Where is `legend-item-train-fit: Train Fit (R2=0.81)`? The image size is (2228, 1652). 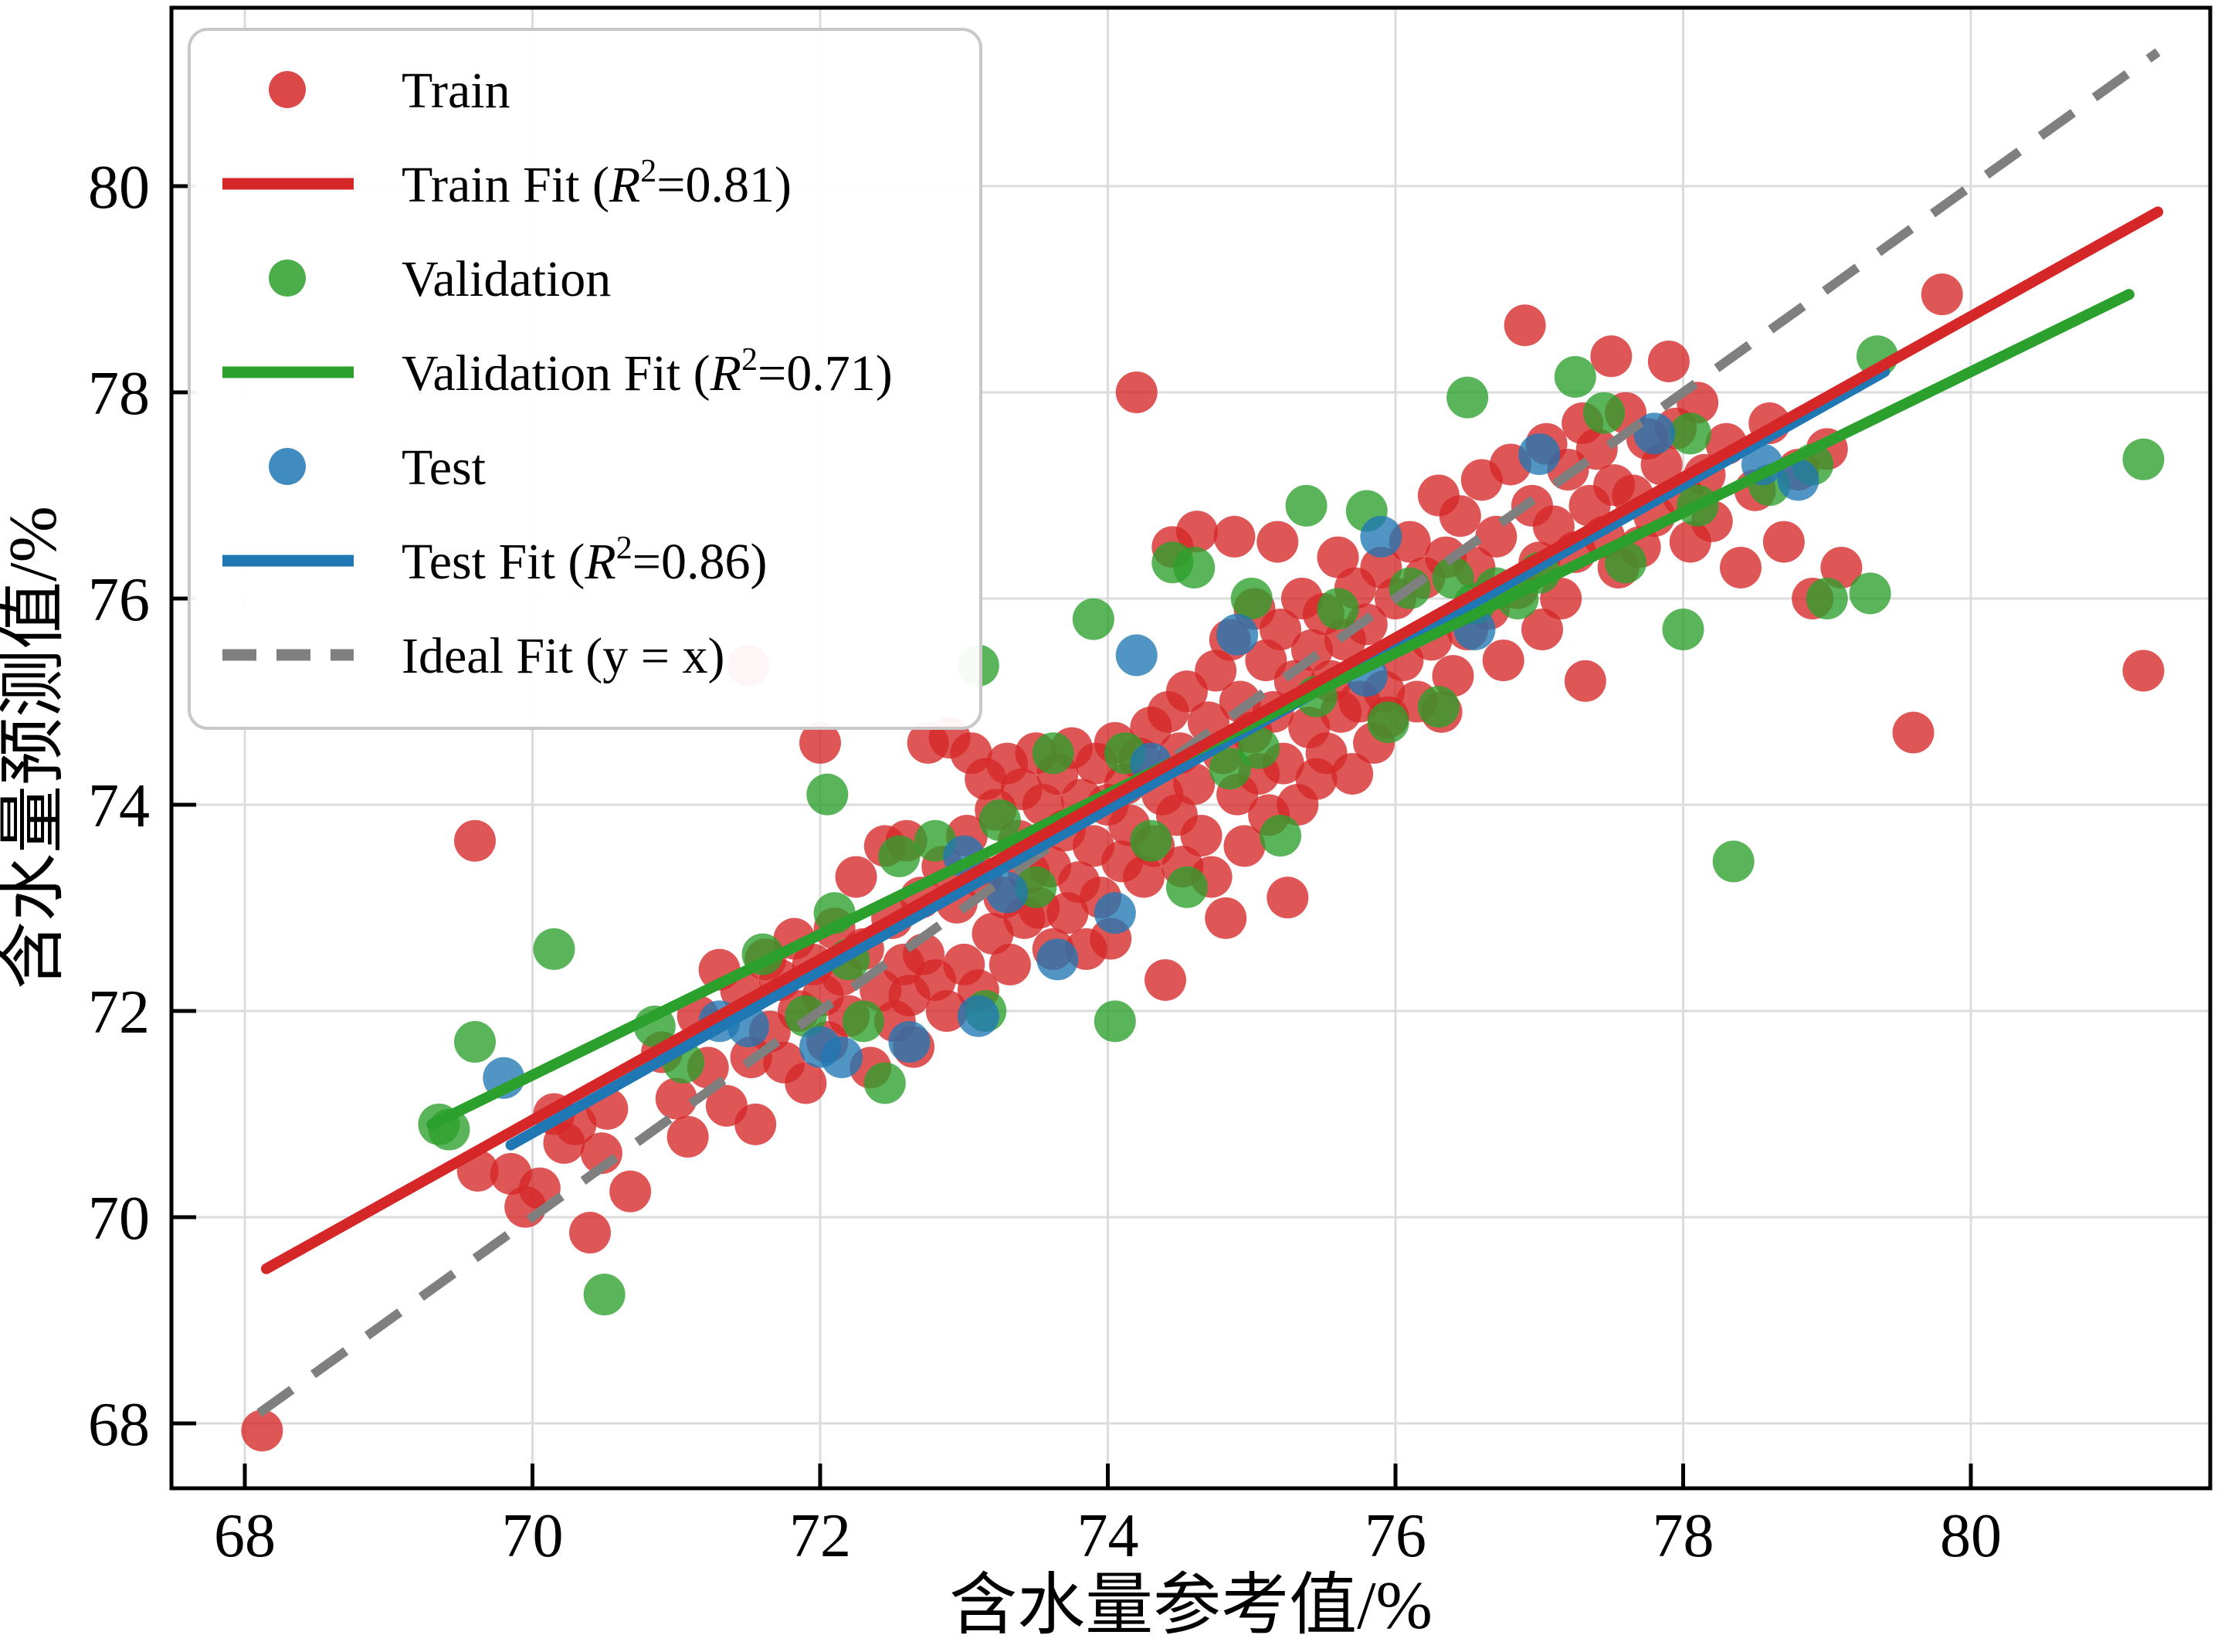
legend-item-train-fit: Train Fit (R2=0.81) is located at coordinates (507, 183).